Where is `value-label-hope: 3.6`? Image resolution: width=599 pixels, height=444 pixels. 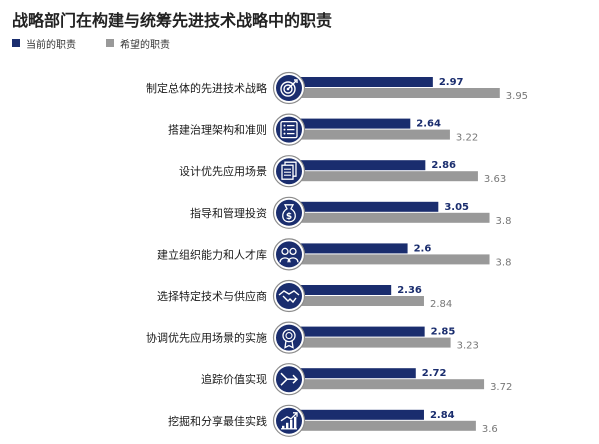 value-label-hope: 3.6 is located at coordinates (490, 429).